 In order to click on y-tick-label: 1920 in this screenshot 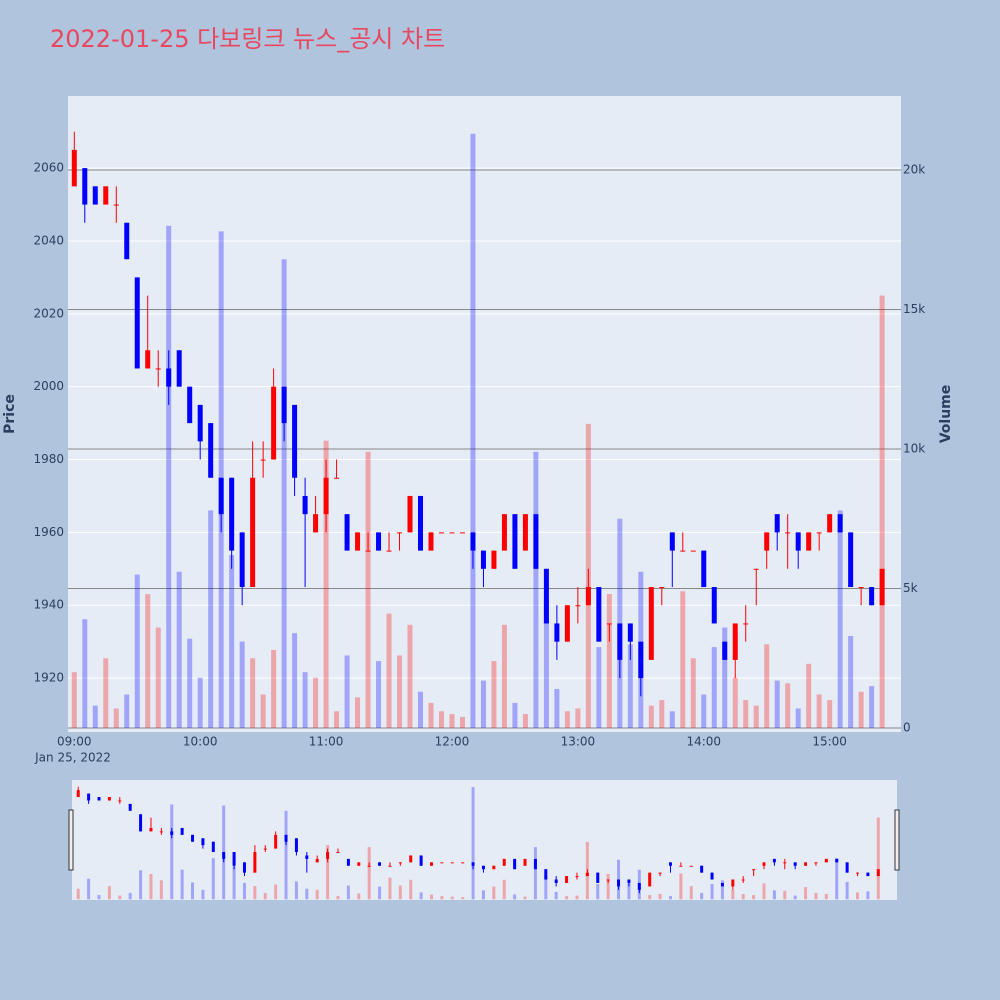, I will do `click(48, 678)`.